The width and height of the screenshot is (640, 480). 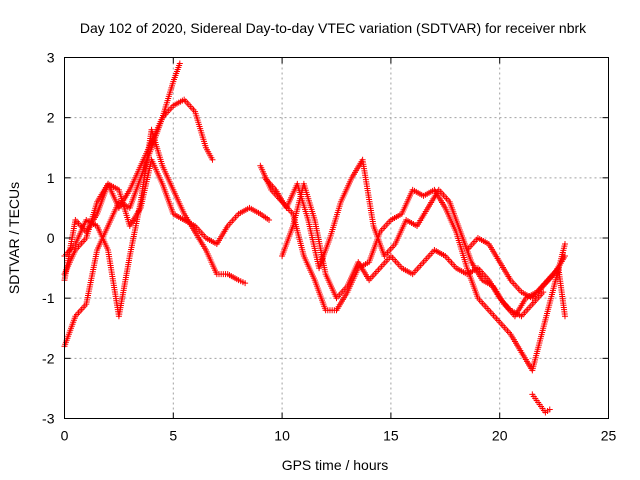 What do you see at coordinates (609, 436) in the screenshot?
I see `x-tick-label: 25` at bounding box center [609, 436].